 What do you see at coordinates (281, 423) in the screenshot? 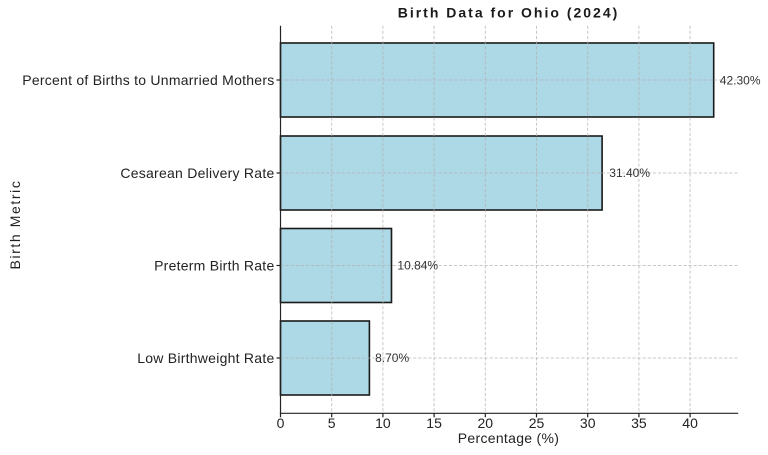
I see `svg-text: 0` at bounding box center [281, 423].